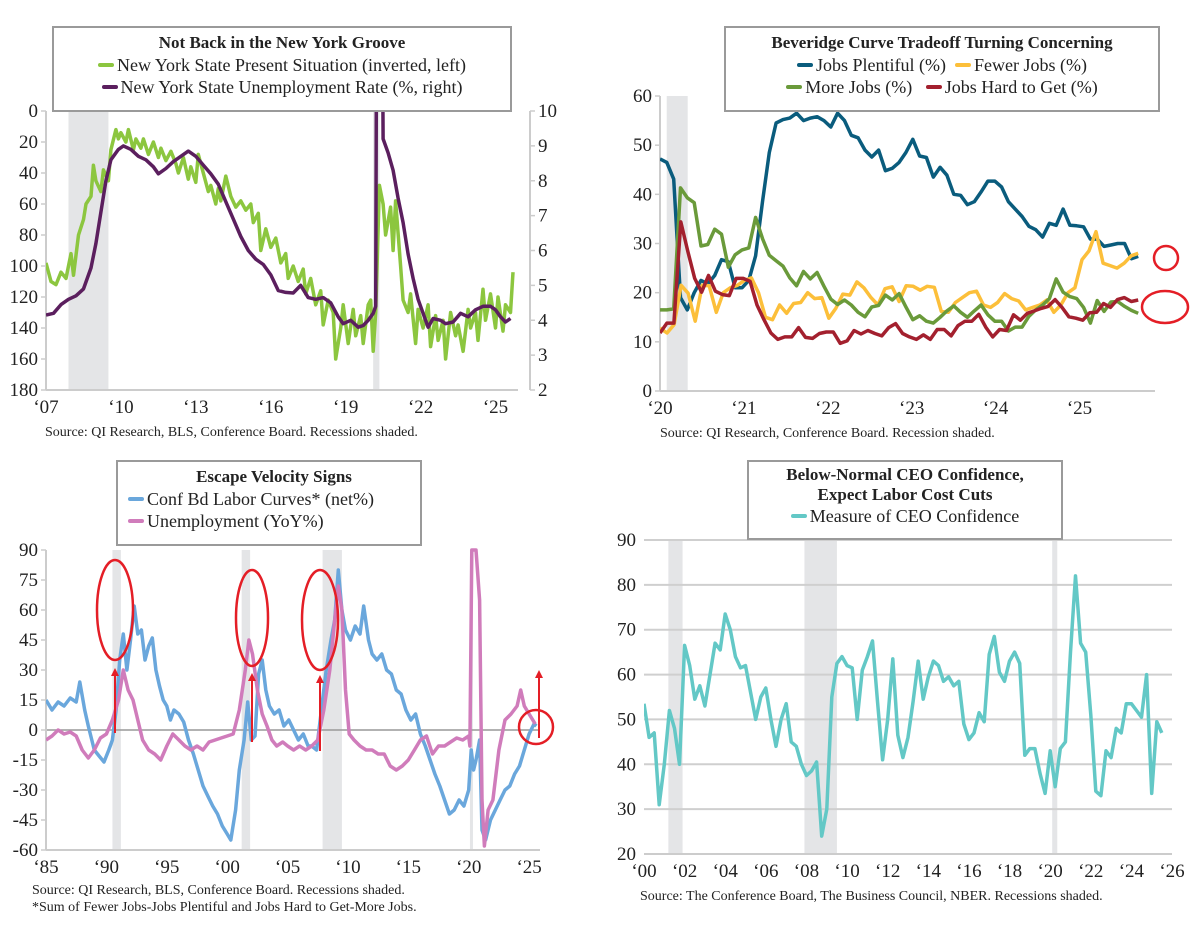  I want to click on x-tick-label: ‘05, so click(287, 867).